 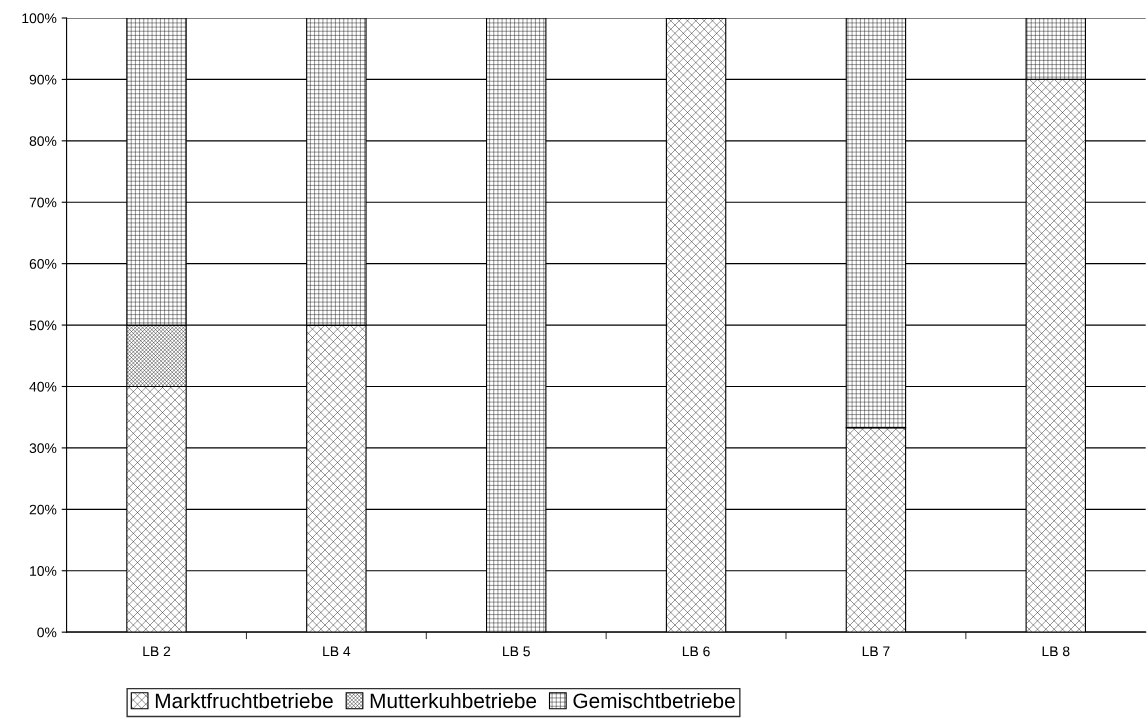 I want to click on legend-label: Mutterkuhbetriebe, so click(x=453, y=700).